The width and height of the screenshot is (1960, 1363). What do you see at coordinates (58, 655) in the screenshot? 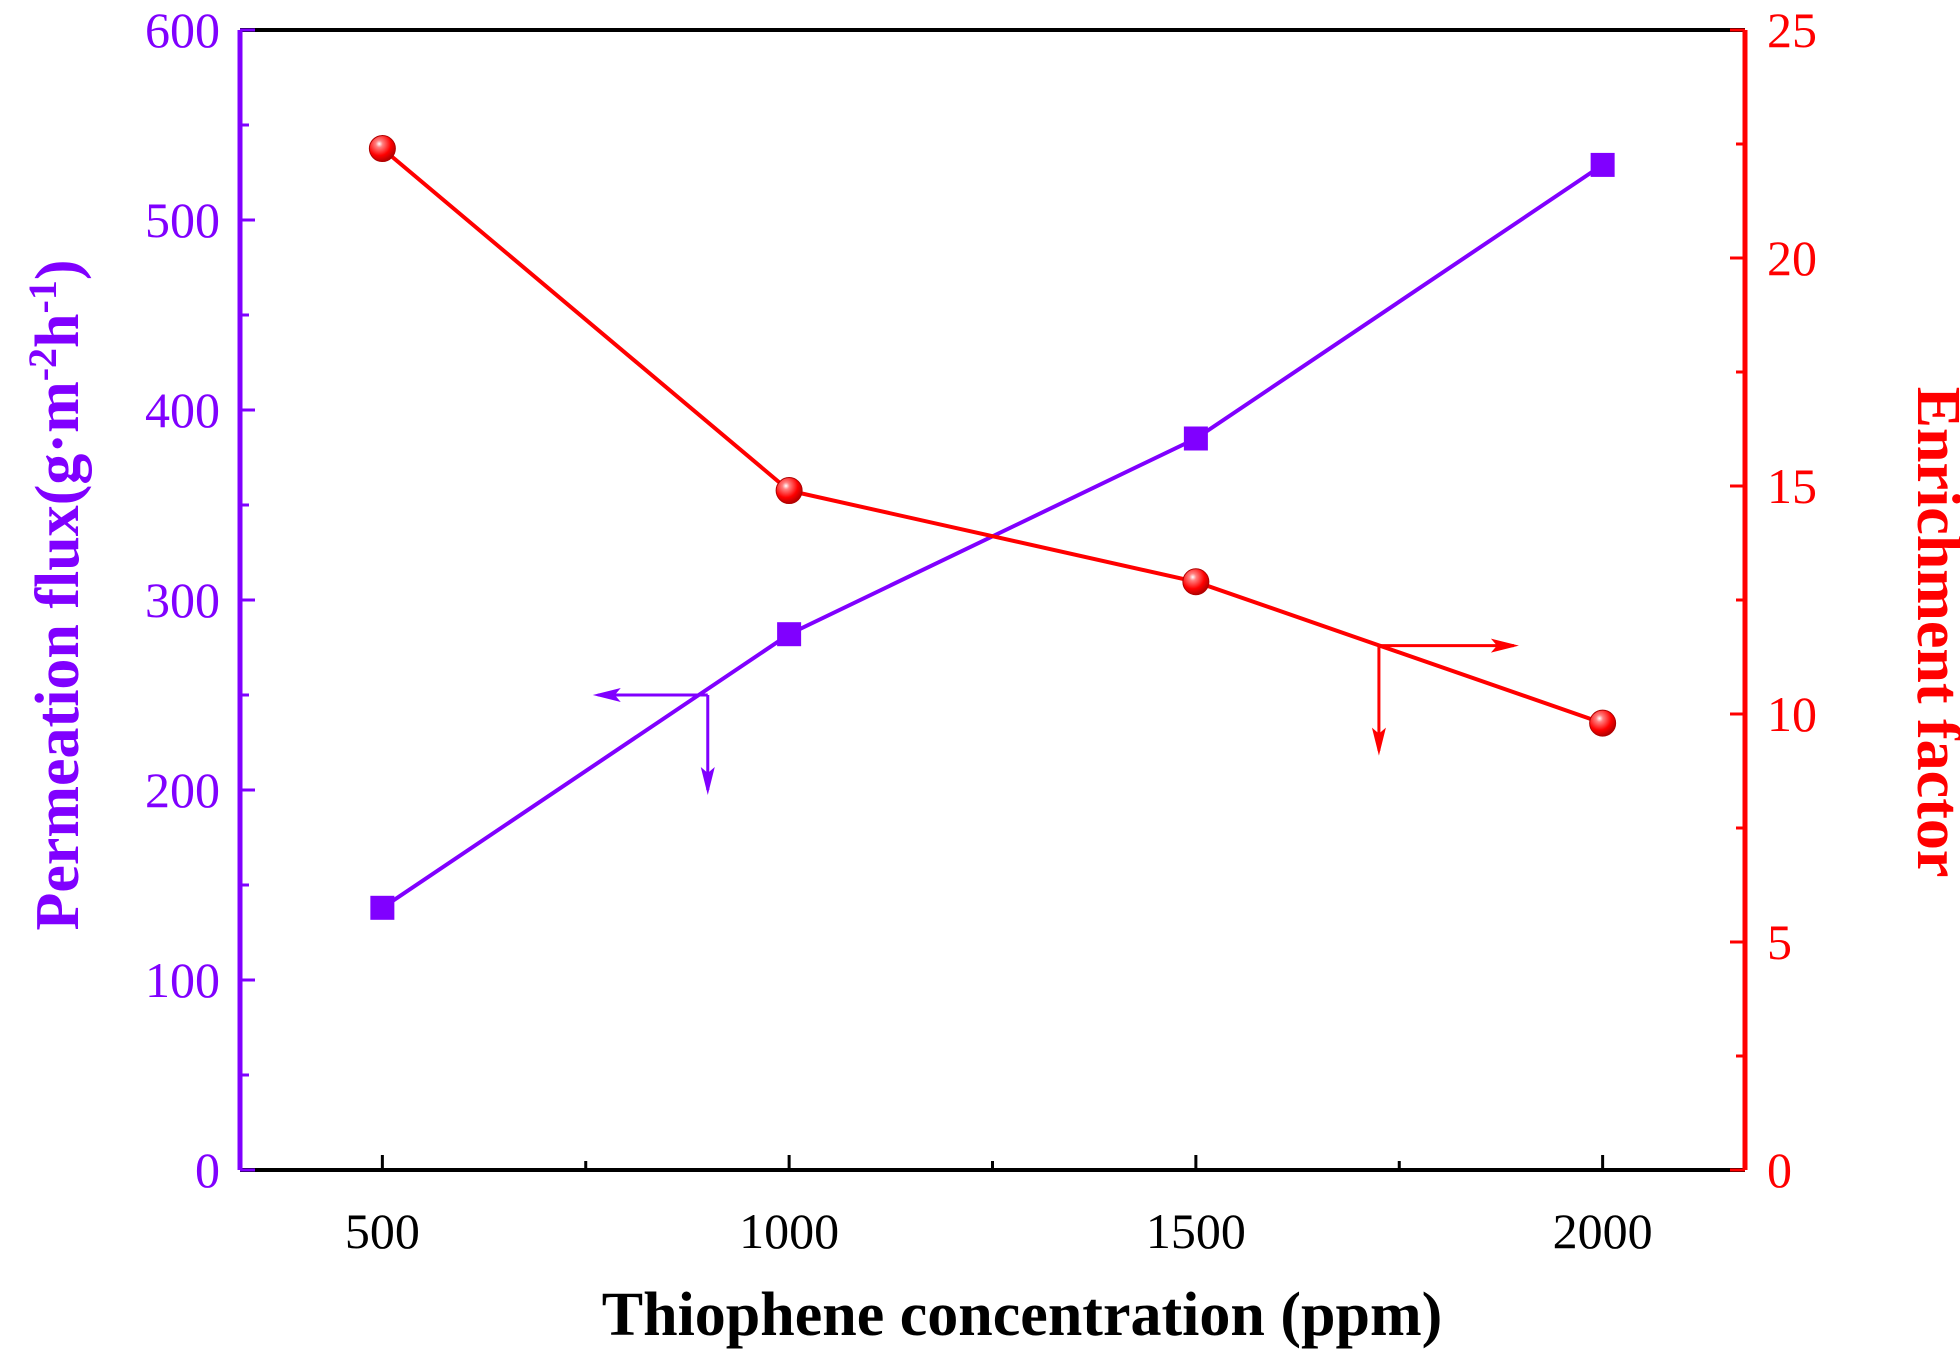
I see `y-left-title-part1: Permeation flux(g·m` at bounding box center [58, 655].